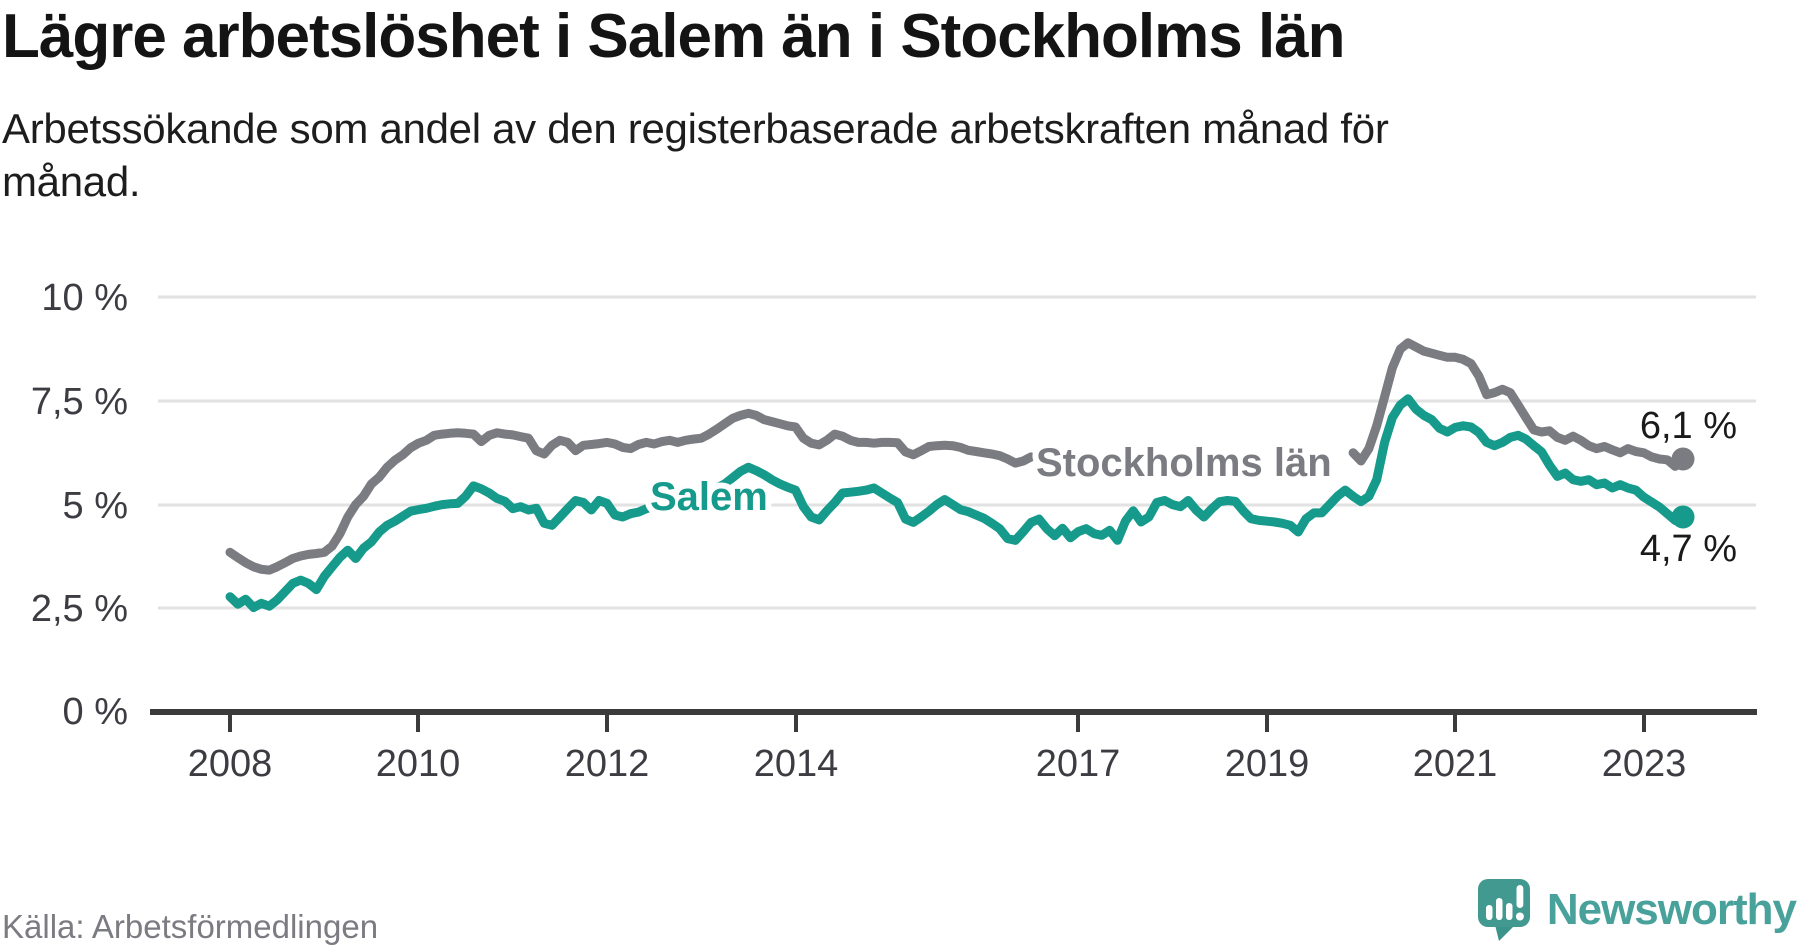 The image size is (1800, 948). Describe the element at coordinates (79, 402) in the screenshot. I see `y-tick-label: 7,5 %` at that location.